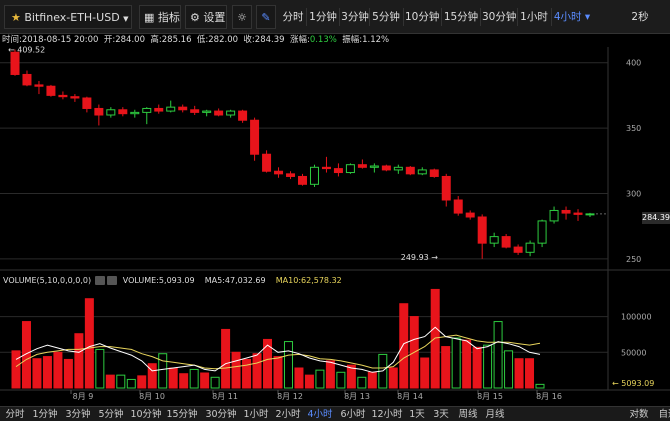  Describe the element at coordinates (639, 414) in the screenshot. I see `scale-mode-button: 对数` at that location.